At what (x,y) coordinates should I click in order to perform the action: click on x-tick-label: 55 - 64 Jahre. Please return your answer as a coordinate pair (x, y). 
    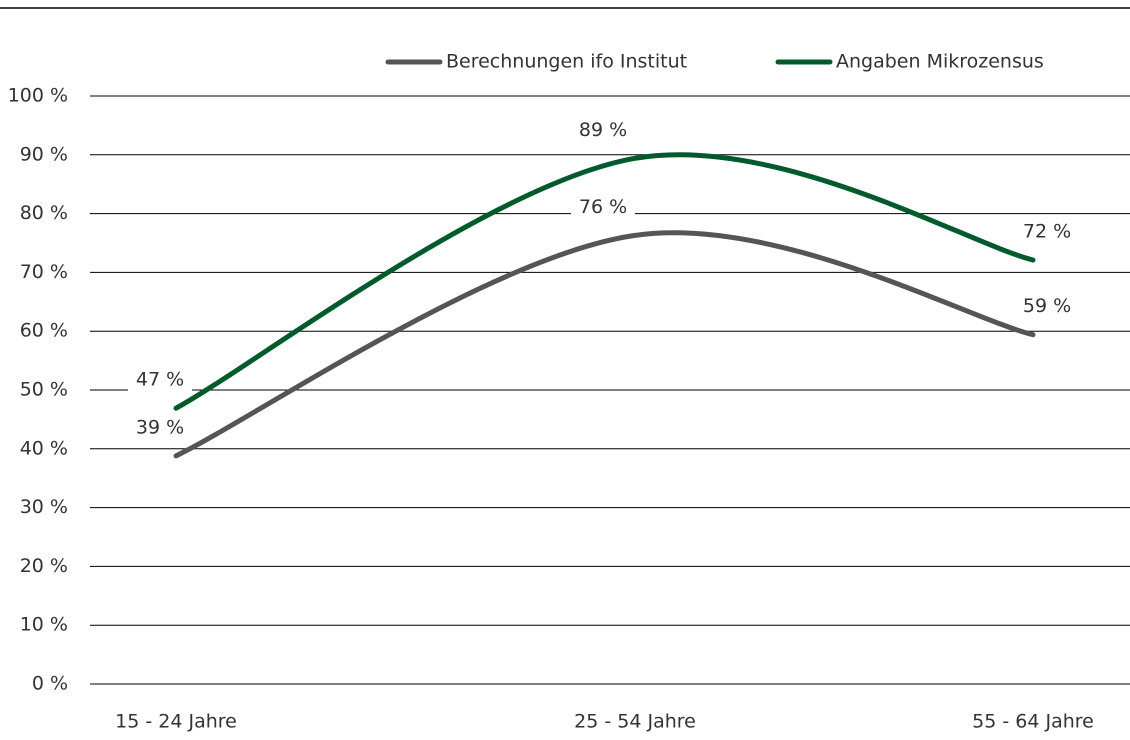
    Looking at the image, I should click on (1033, 722).